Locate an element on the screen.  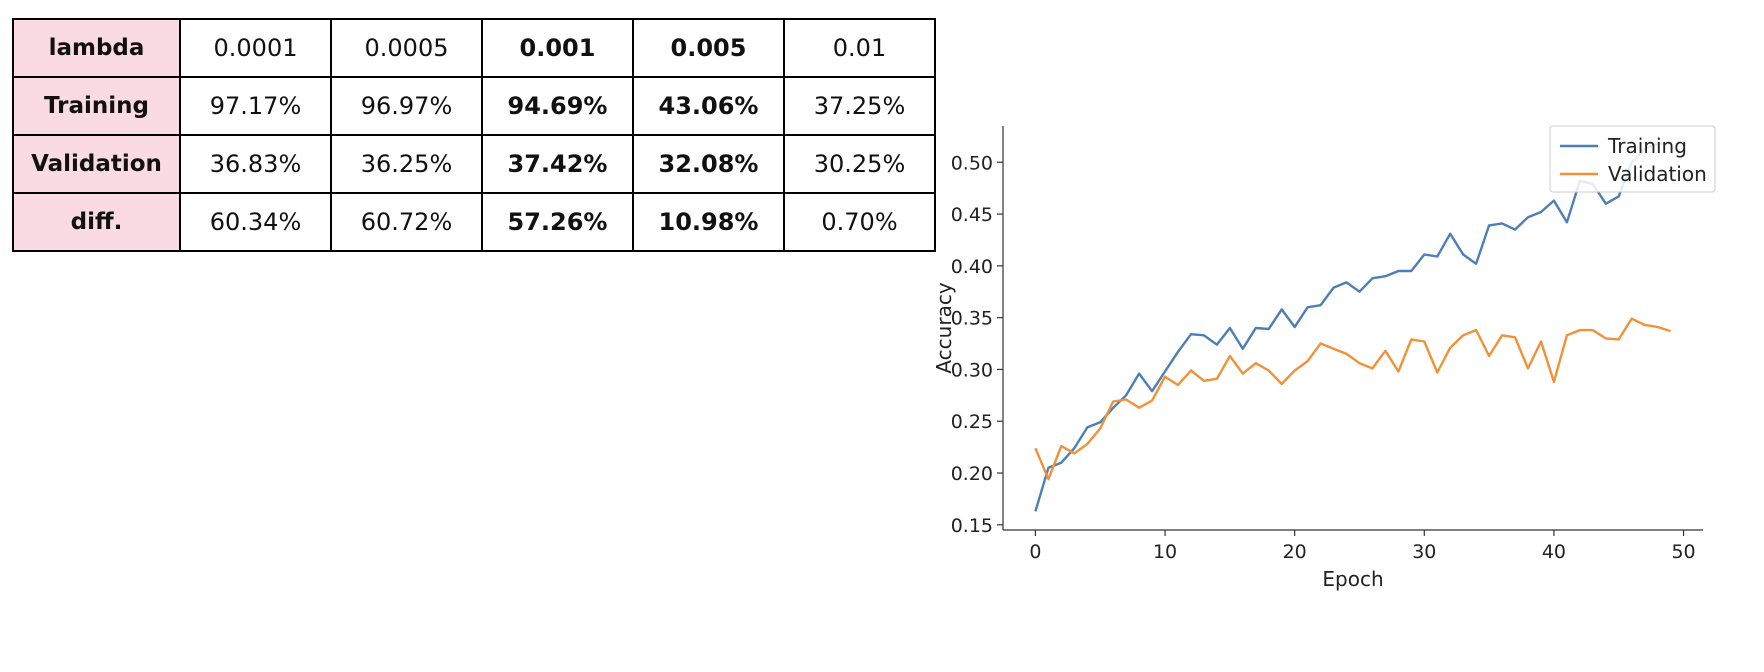
table-cell: 97.17% is located at coordinates (255, 106).